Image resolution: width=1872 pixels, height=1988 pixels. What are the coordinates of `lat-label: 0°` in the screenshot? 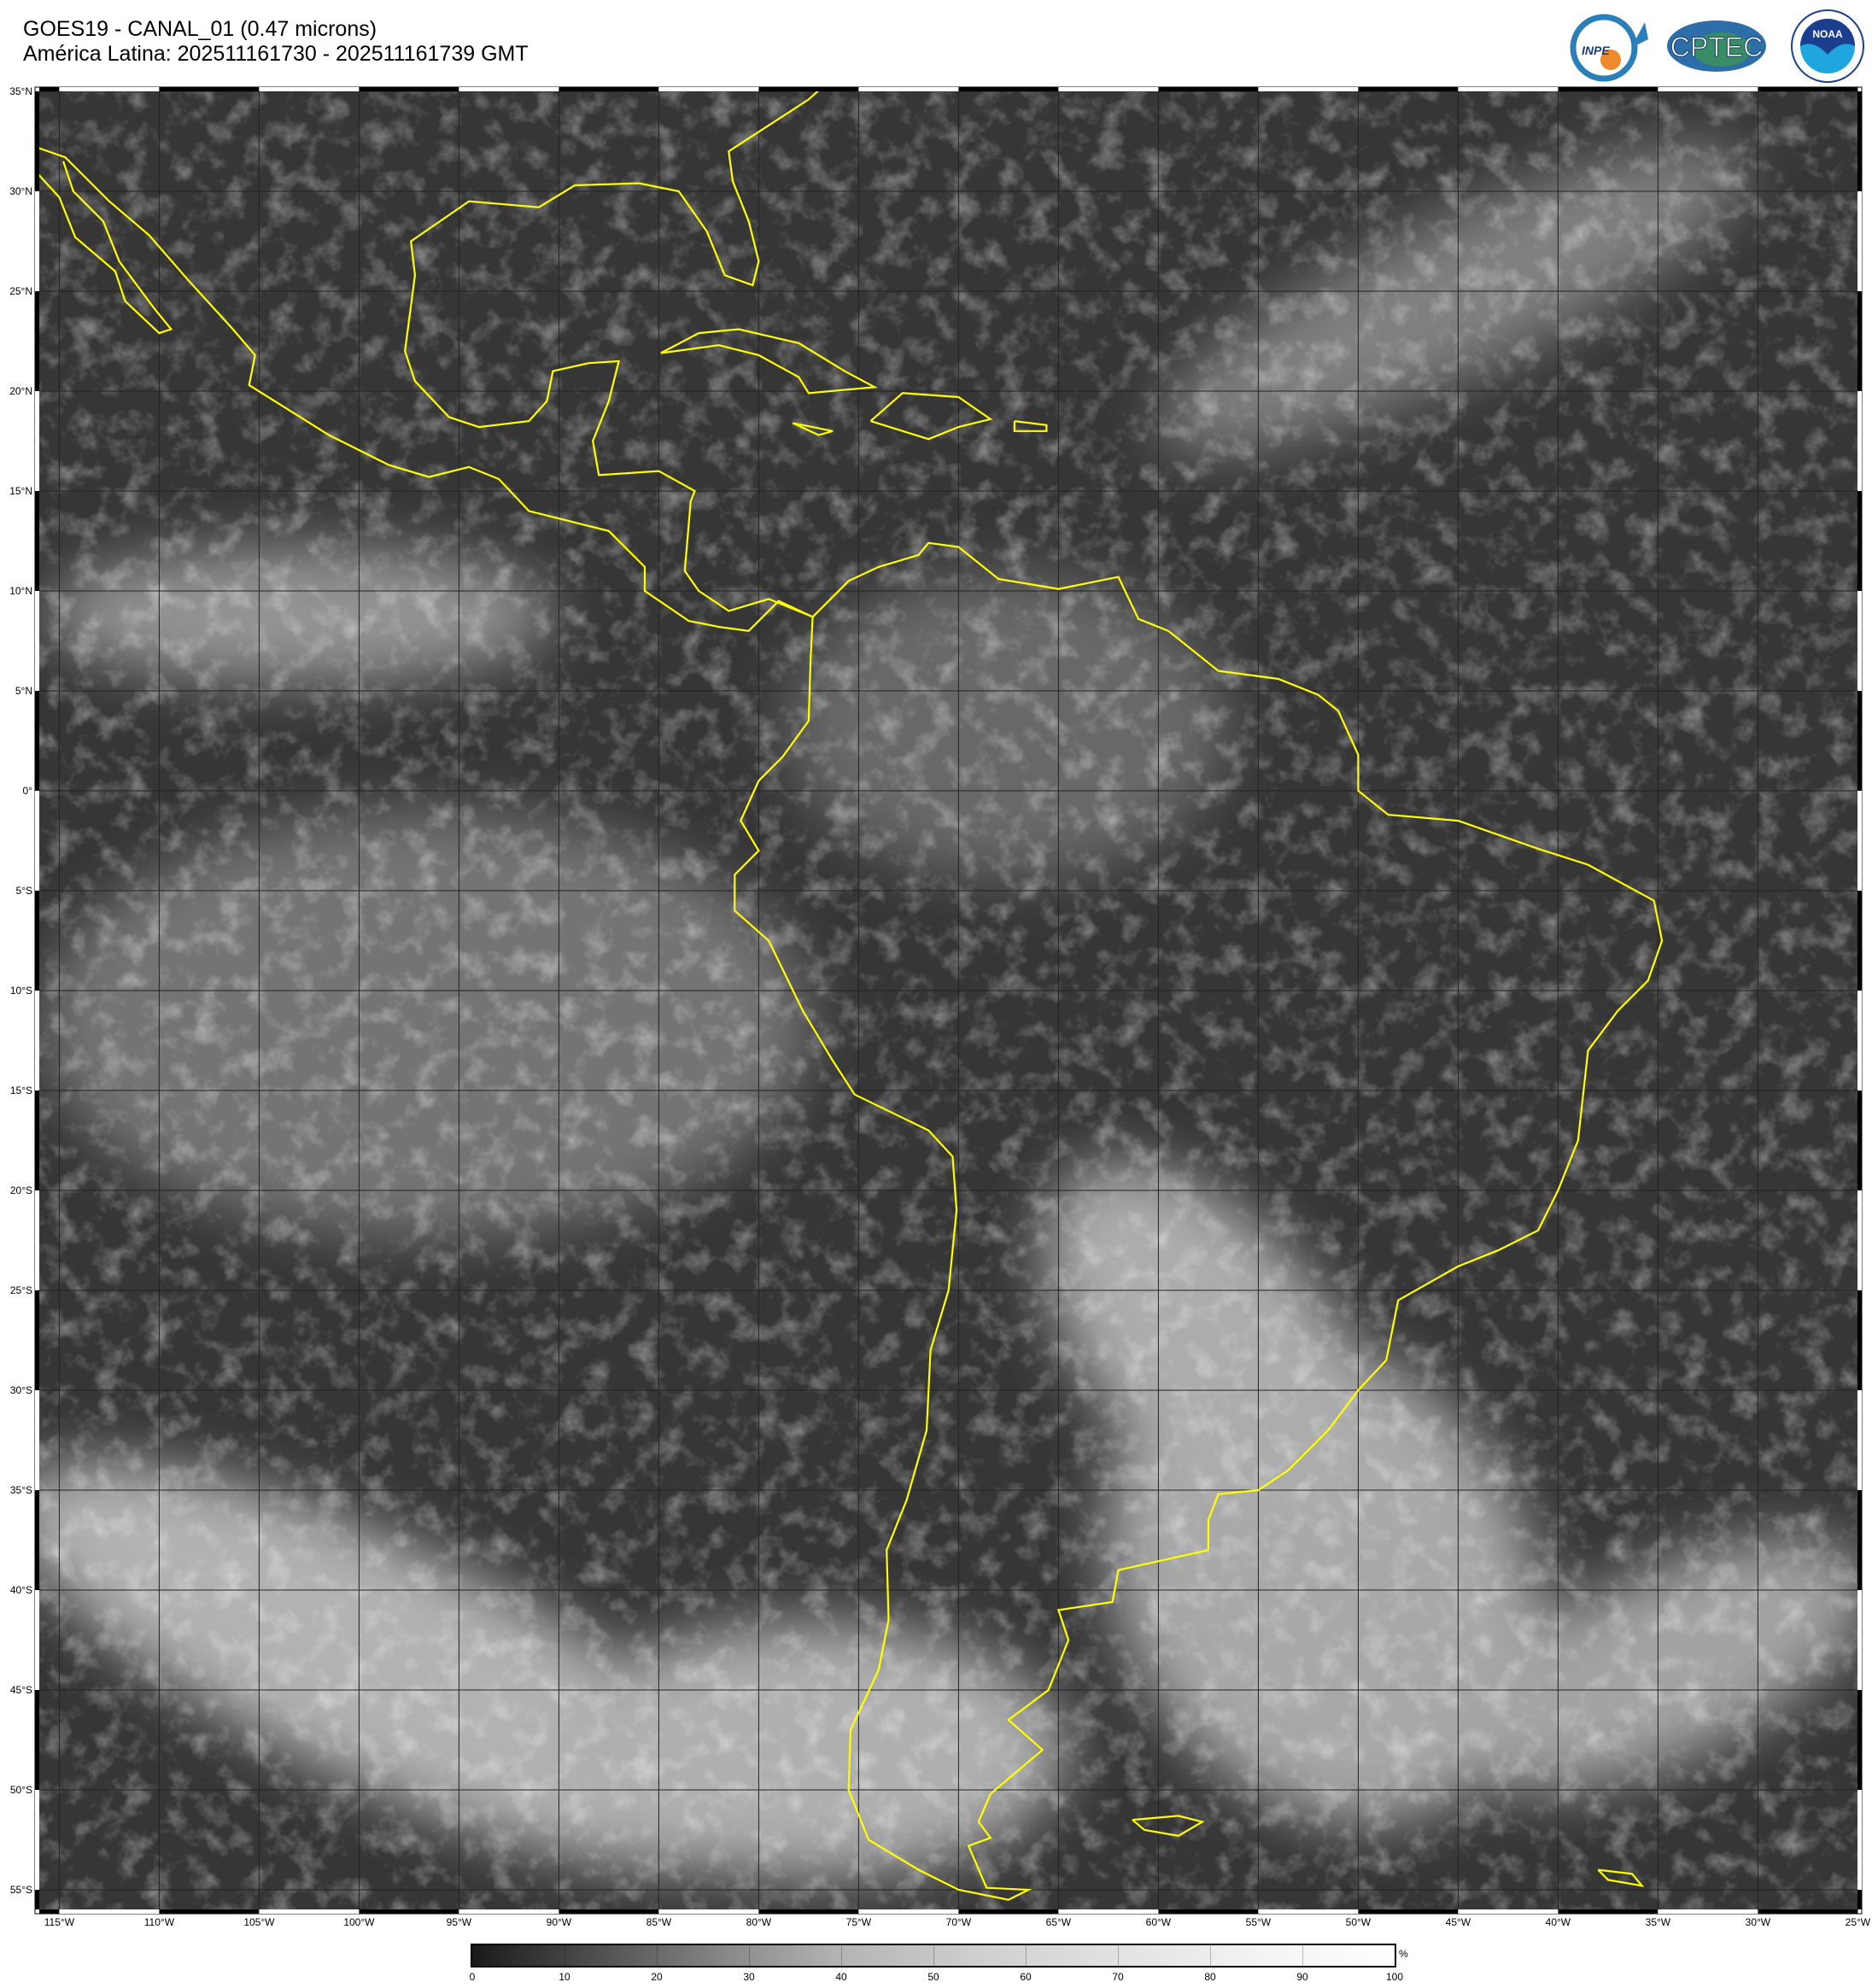 It's located at (27, 791).